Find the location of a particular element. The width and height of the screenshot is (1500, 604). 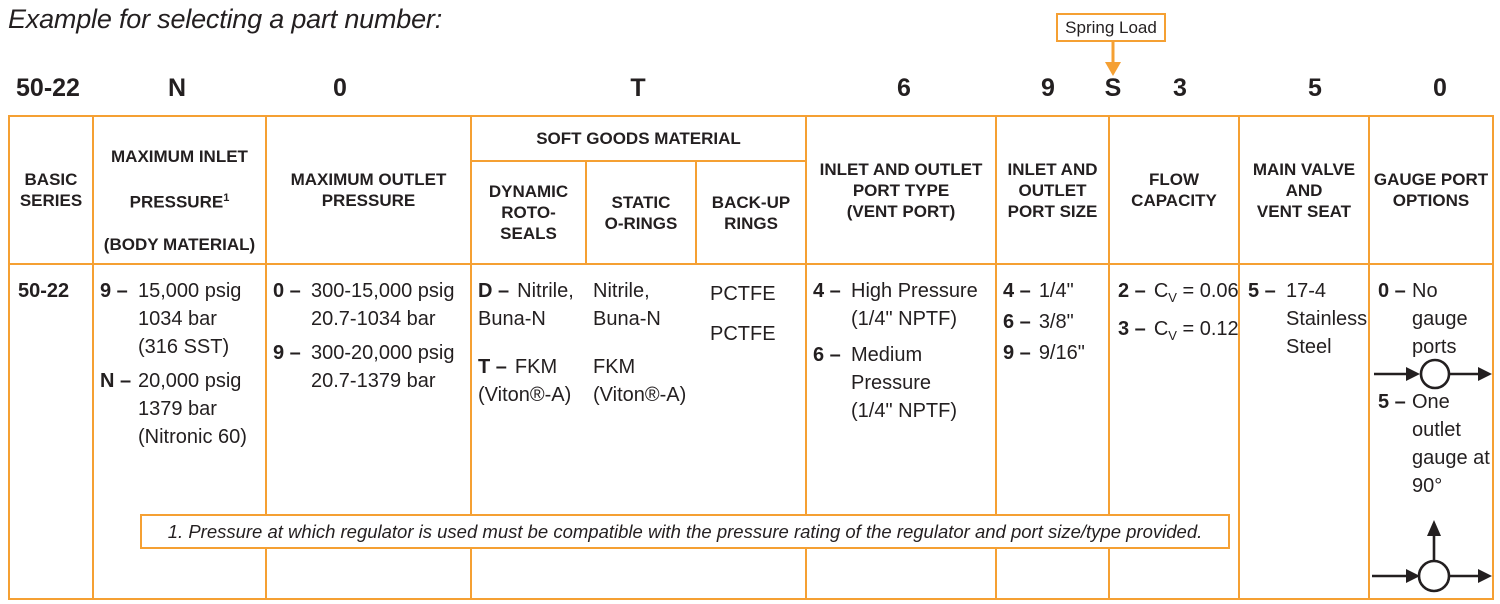

option-backup-2: PCTFE is located at coordinates (743, 334).